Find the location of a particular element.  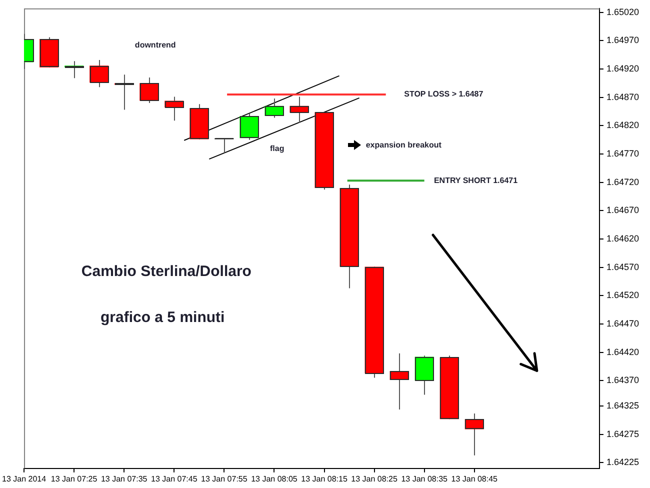

y-tick-label: 1.64720 is located at coordinates (623, 181).